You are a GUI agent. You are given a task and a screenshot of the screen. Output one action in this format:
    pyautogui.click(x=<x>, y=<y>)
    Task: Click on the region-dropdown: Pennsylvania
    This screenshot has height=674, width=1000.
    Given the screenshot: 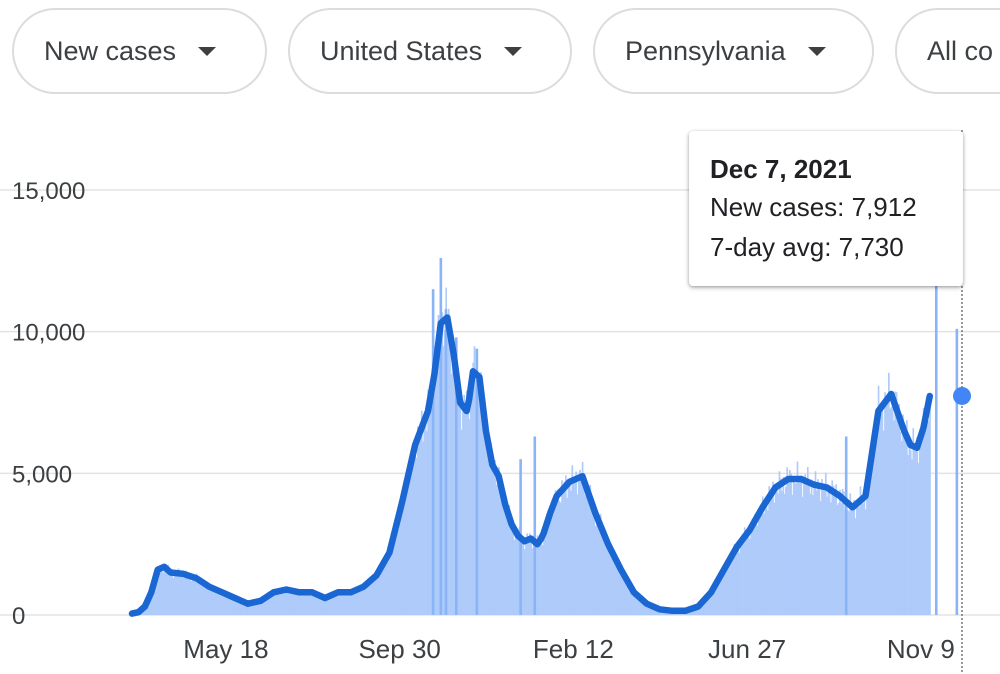 What is the action you would take?
    pyautogui.click(x=733, y=51)
    